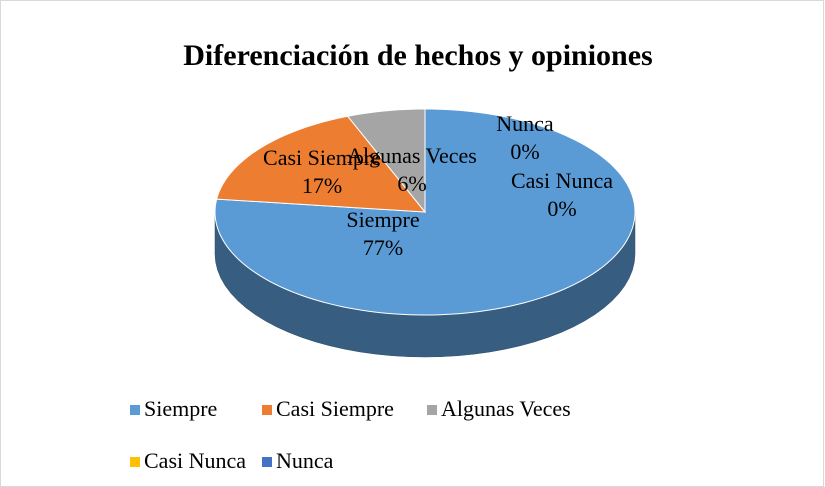 This screenshot has height=487, width=825. What do you see at coordinates (180, 408) in the screenshot?
I see `legend-label: Siempre` at bounding box center [180, 408].